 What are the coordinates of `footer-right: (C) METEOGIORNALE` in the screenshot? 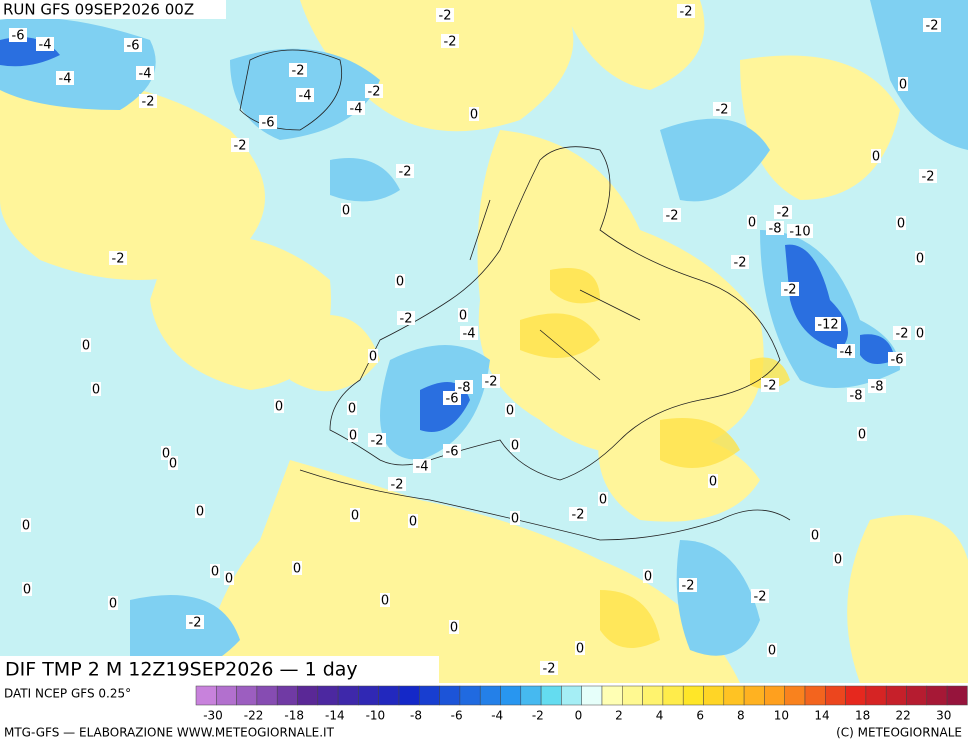 It's located at (899, 733).